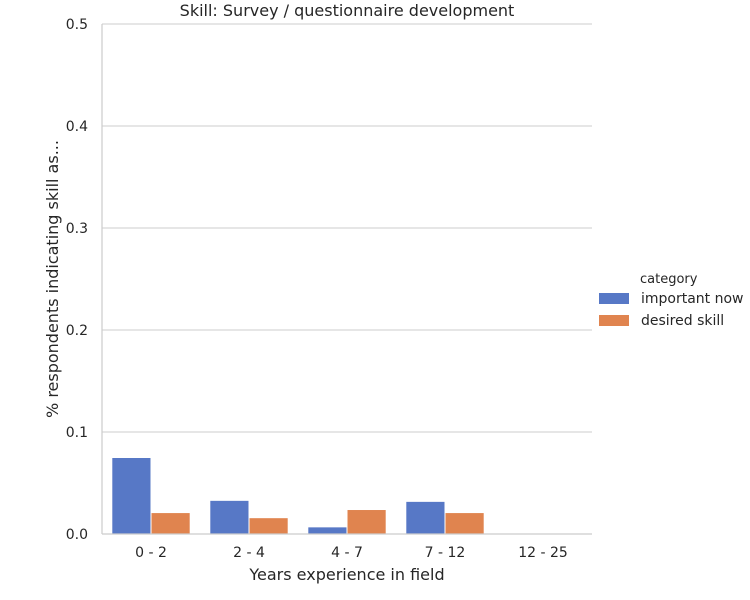 This screenshot has width=750, height=600. Describe the element at coordinates (347, 553) in the screenshot. I see `x-tick-label: 4 - 7` at that location.